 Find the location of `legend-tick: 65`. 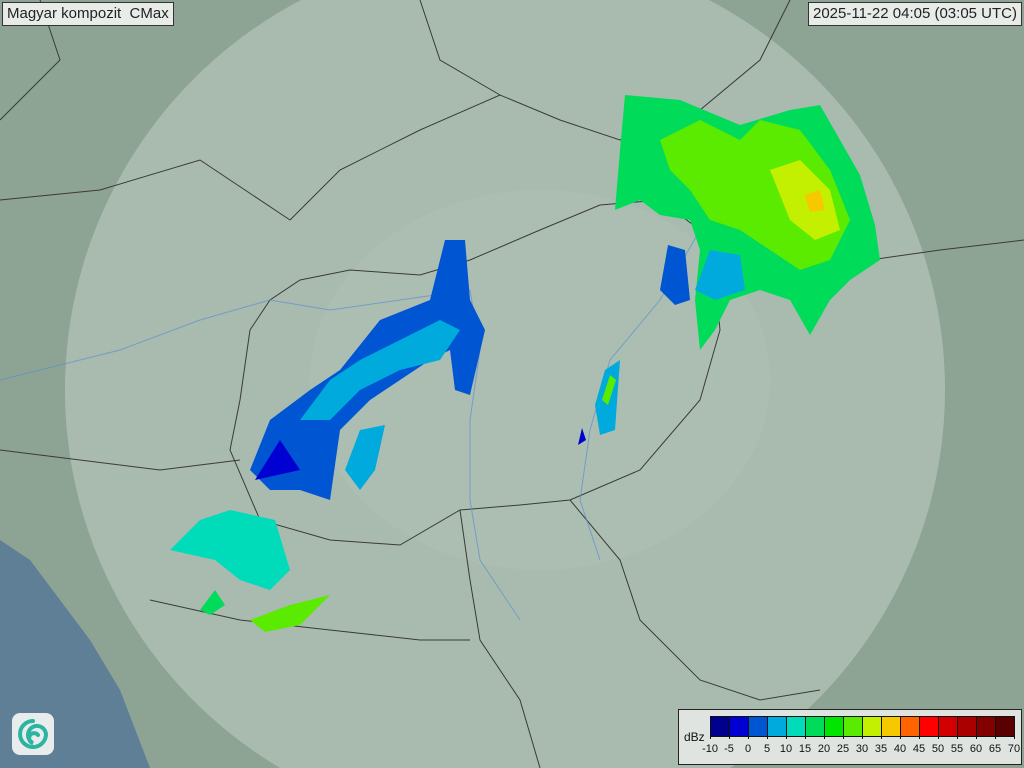

legend-tick: 65 is located at coordinates (995, 745).